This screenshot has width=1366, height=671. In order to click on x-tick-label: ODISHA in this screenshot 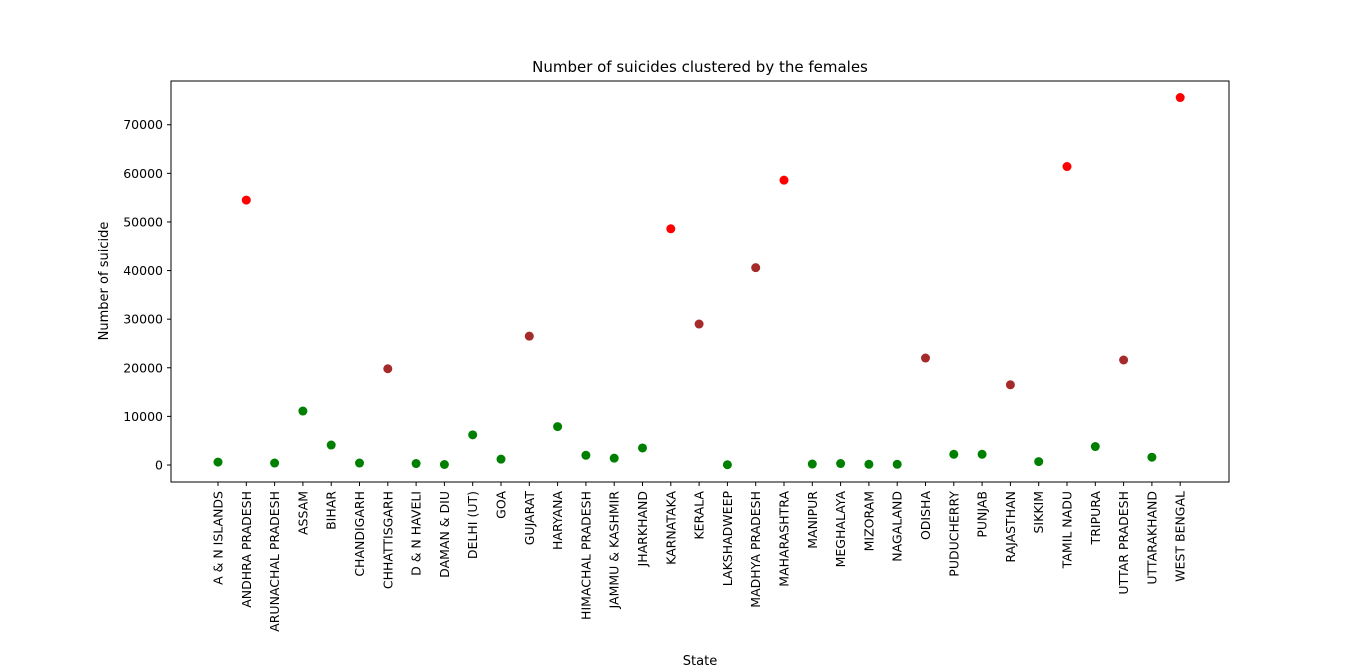, I will do `click(925, 515)`.